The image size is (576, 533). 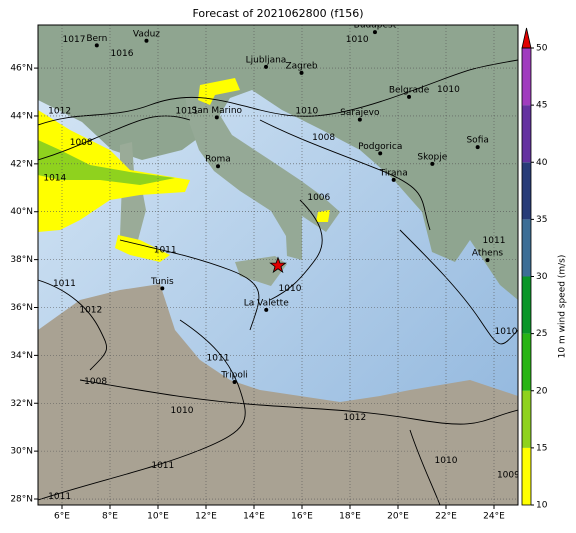 What do you see at coordinates (446, 517) in the screenshot?
I see `x-tick-label: 22°E` at bounding box center [446, 517].